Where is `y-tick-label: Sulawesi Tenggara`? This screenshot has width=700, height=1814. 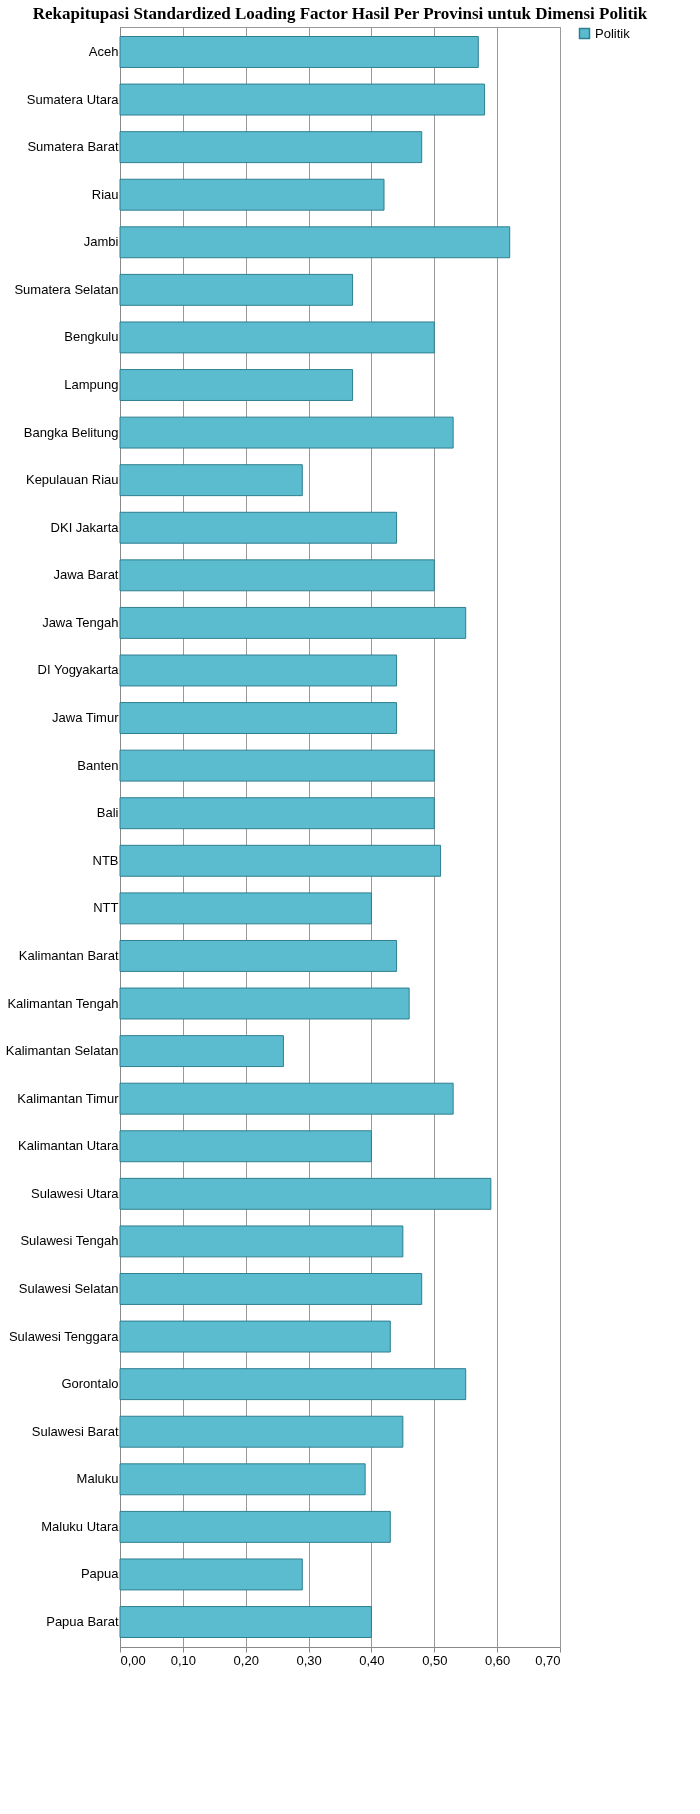
y-tick-label: Sulawesi Tenggara is located at coordinates (64, 1336).